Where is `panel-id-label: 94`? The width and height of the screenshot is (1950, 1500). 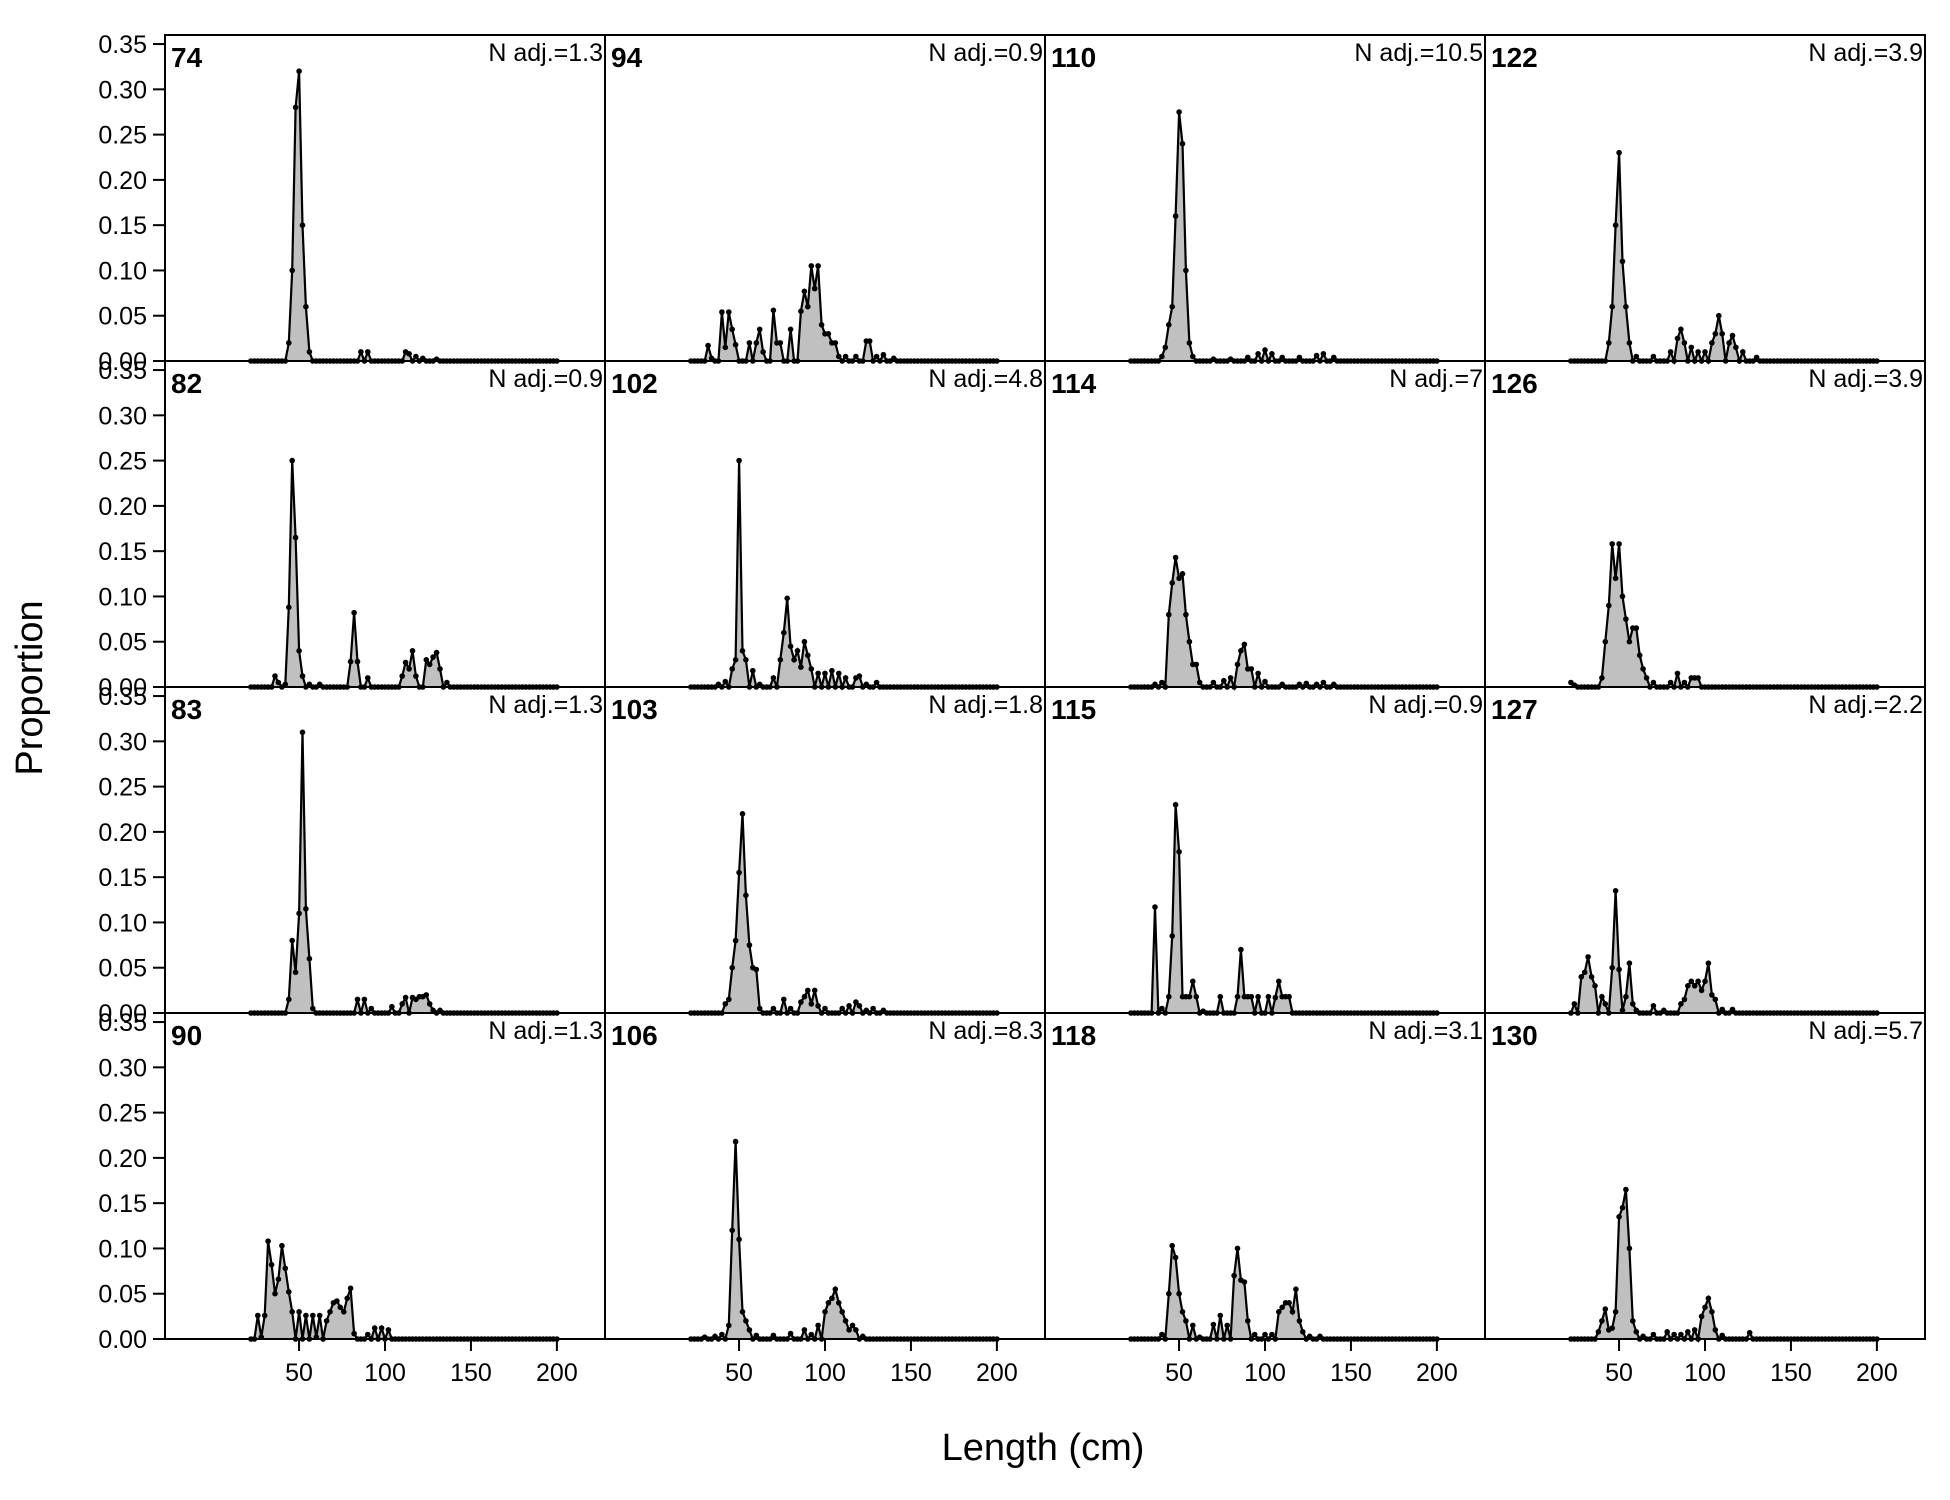
panel-id-label: 94 is located at coordinates (627, 57).